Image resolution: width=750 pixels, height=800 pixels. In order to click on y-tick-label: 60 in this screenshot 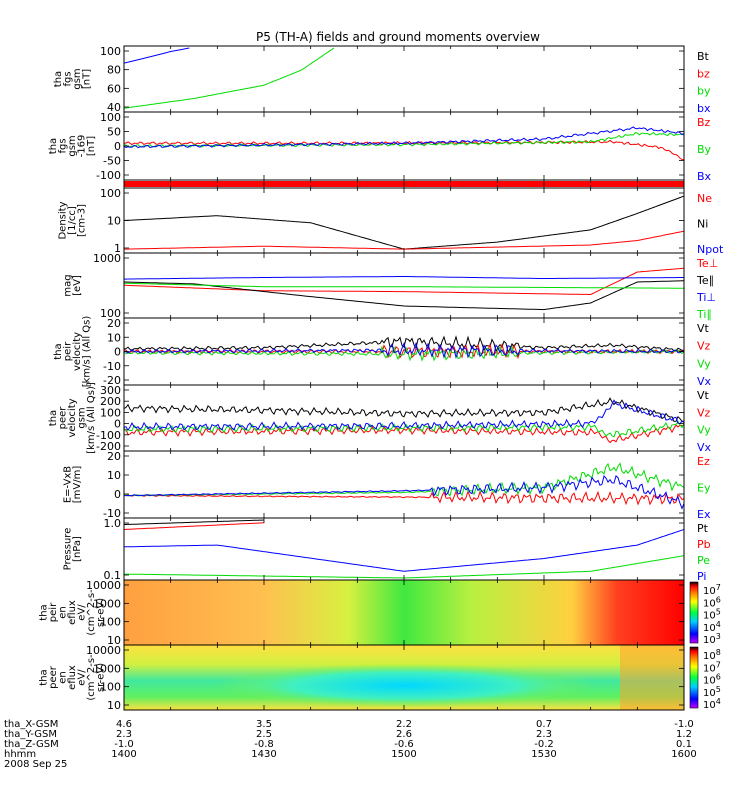, I will do `click(114, 88)`.